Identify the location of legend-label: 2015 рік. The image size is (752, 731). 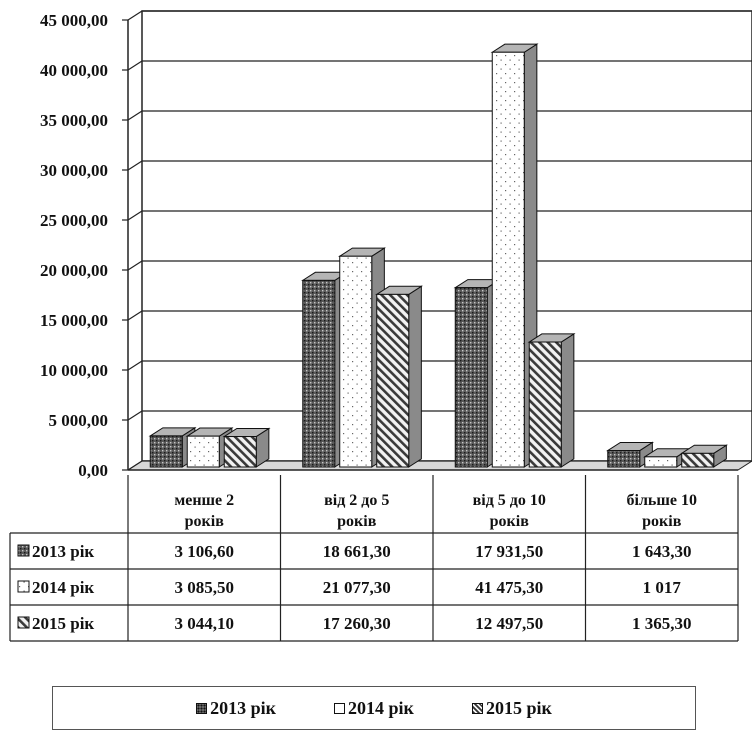
(518, 707).